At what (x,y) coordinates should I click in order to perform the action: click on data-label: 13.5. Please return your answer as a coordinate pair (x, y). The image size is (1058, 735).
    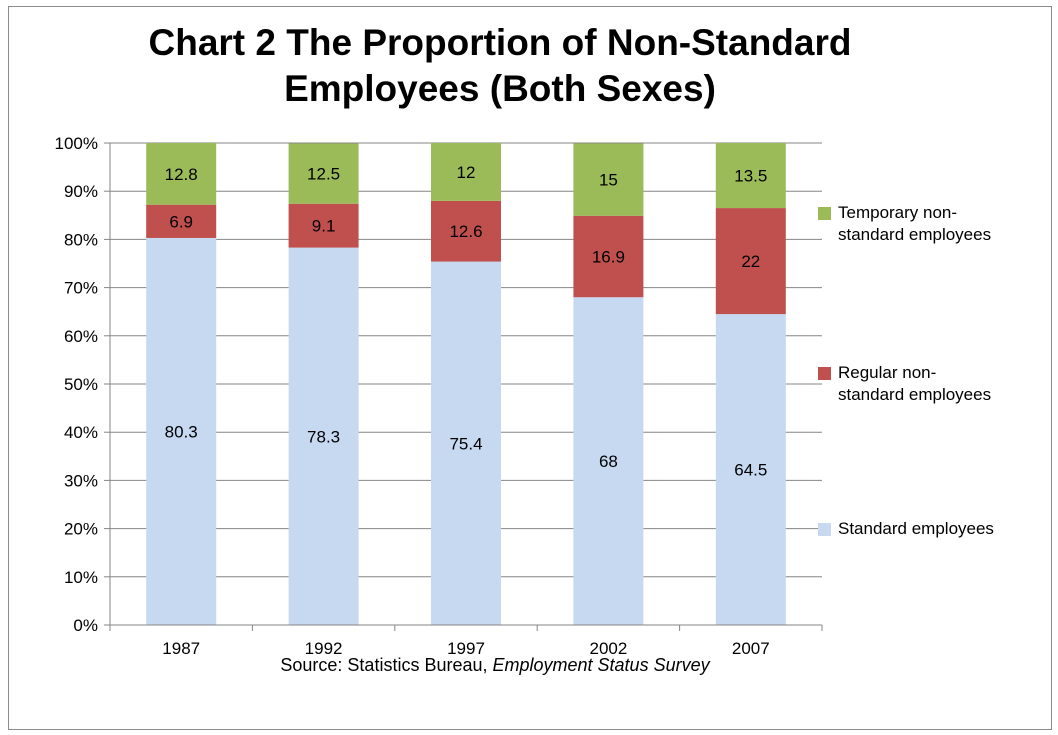
    Looking at the image, I should click on (750, 176).